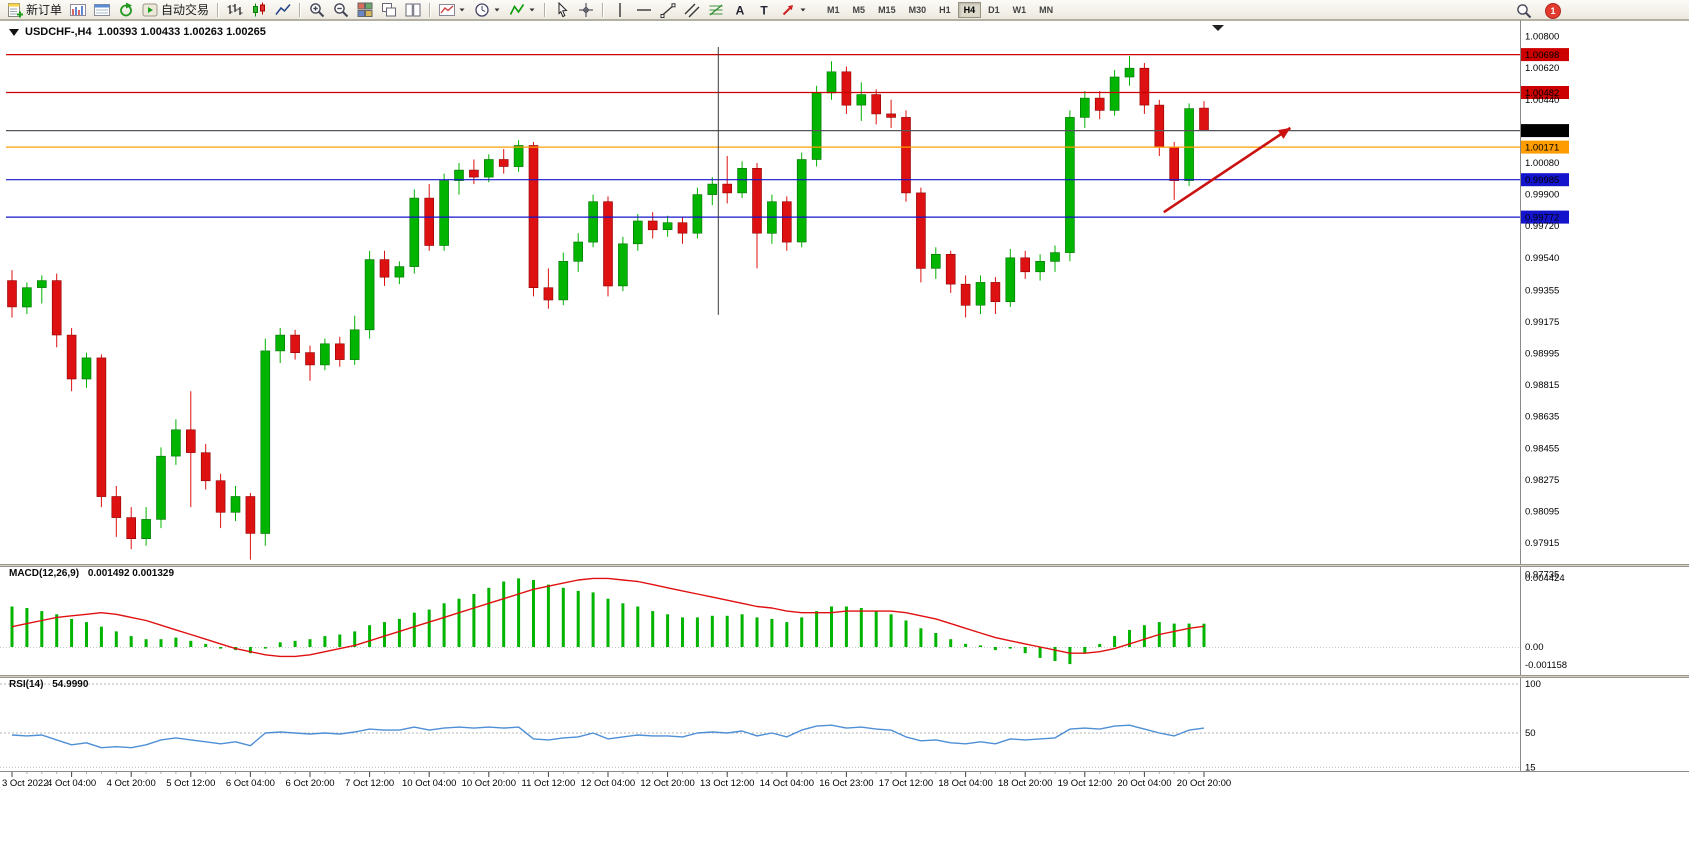  What do you see at coordinates (844, 676) in the screenshot?
I see `rsi-pane-divider` at bounding box center [844, 676].